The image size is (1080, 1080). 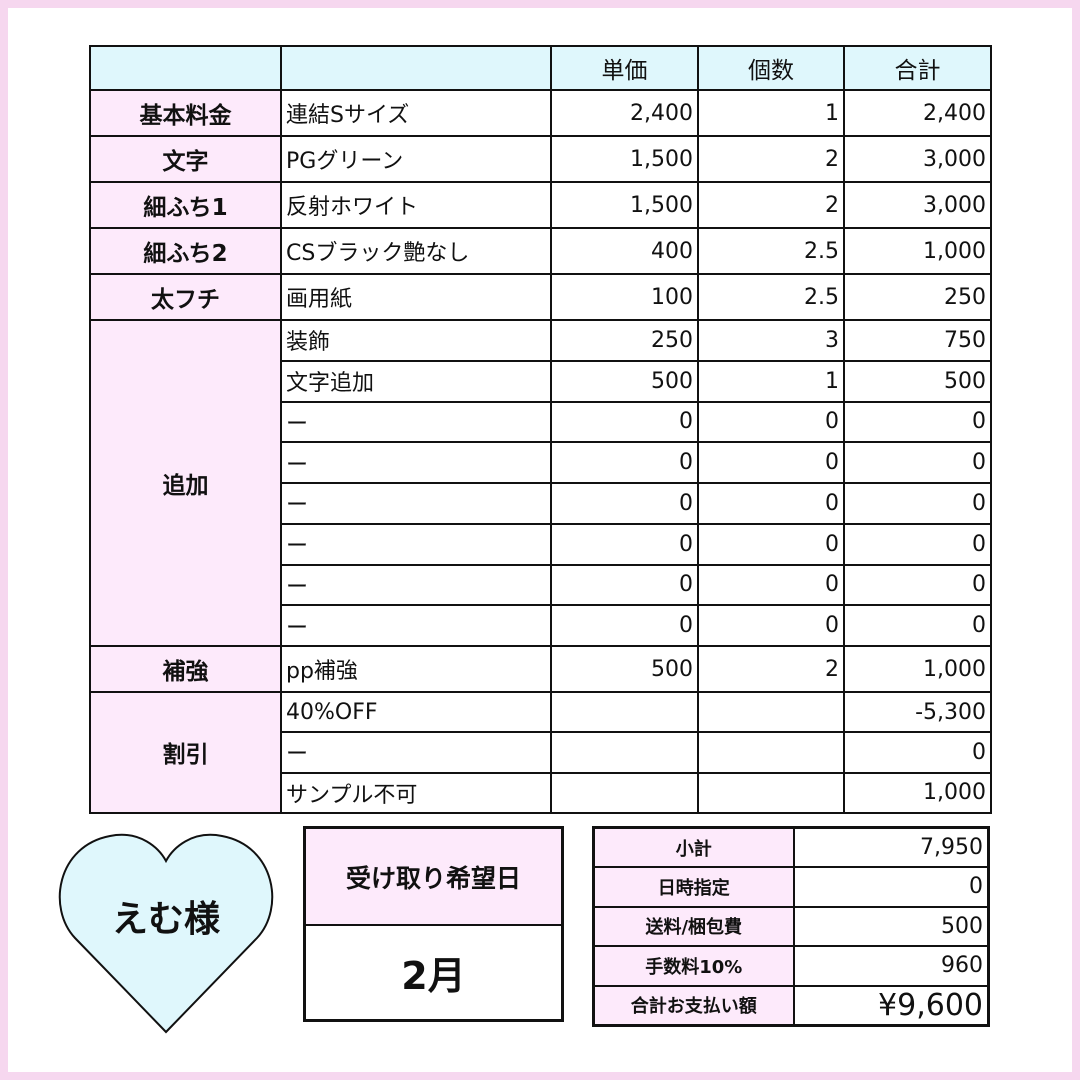 I want to click on header-cell: 合計, so click(x=917, y=68).